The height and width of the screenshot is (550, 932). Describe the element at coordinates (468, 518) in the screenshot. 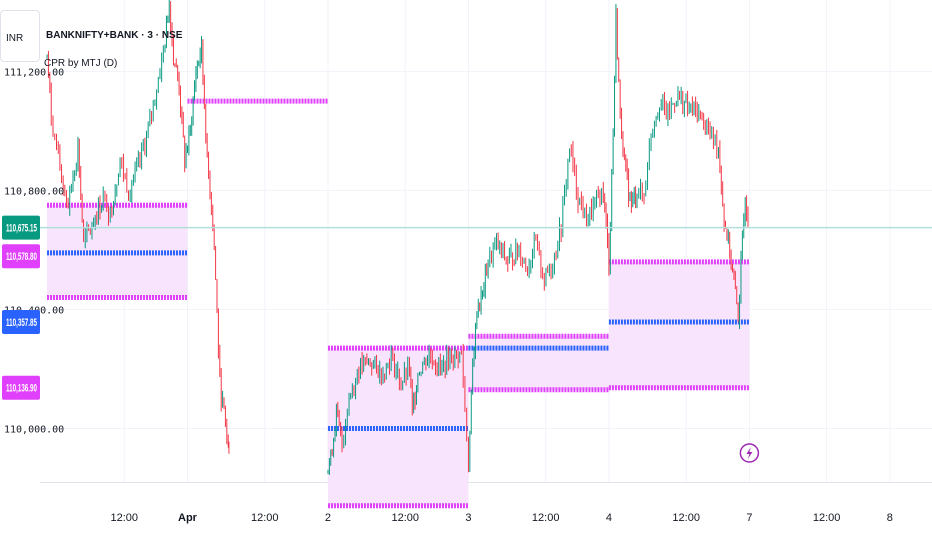

I see `time-tick-label: 3` at that location.